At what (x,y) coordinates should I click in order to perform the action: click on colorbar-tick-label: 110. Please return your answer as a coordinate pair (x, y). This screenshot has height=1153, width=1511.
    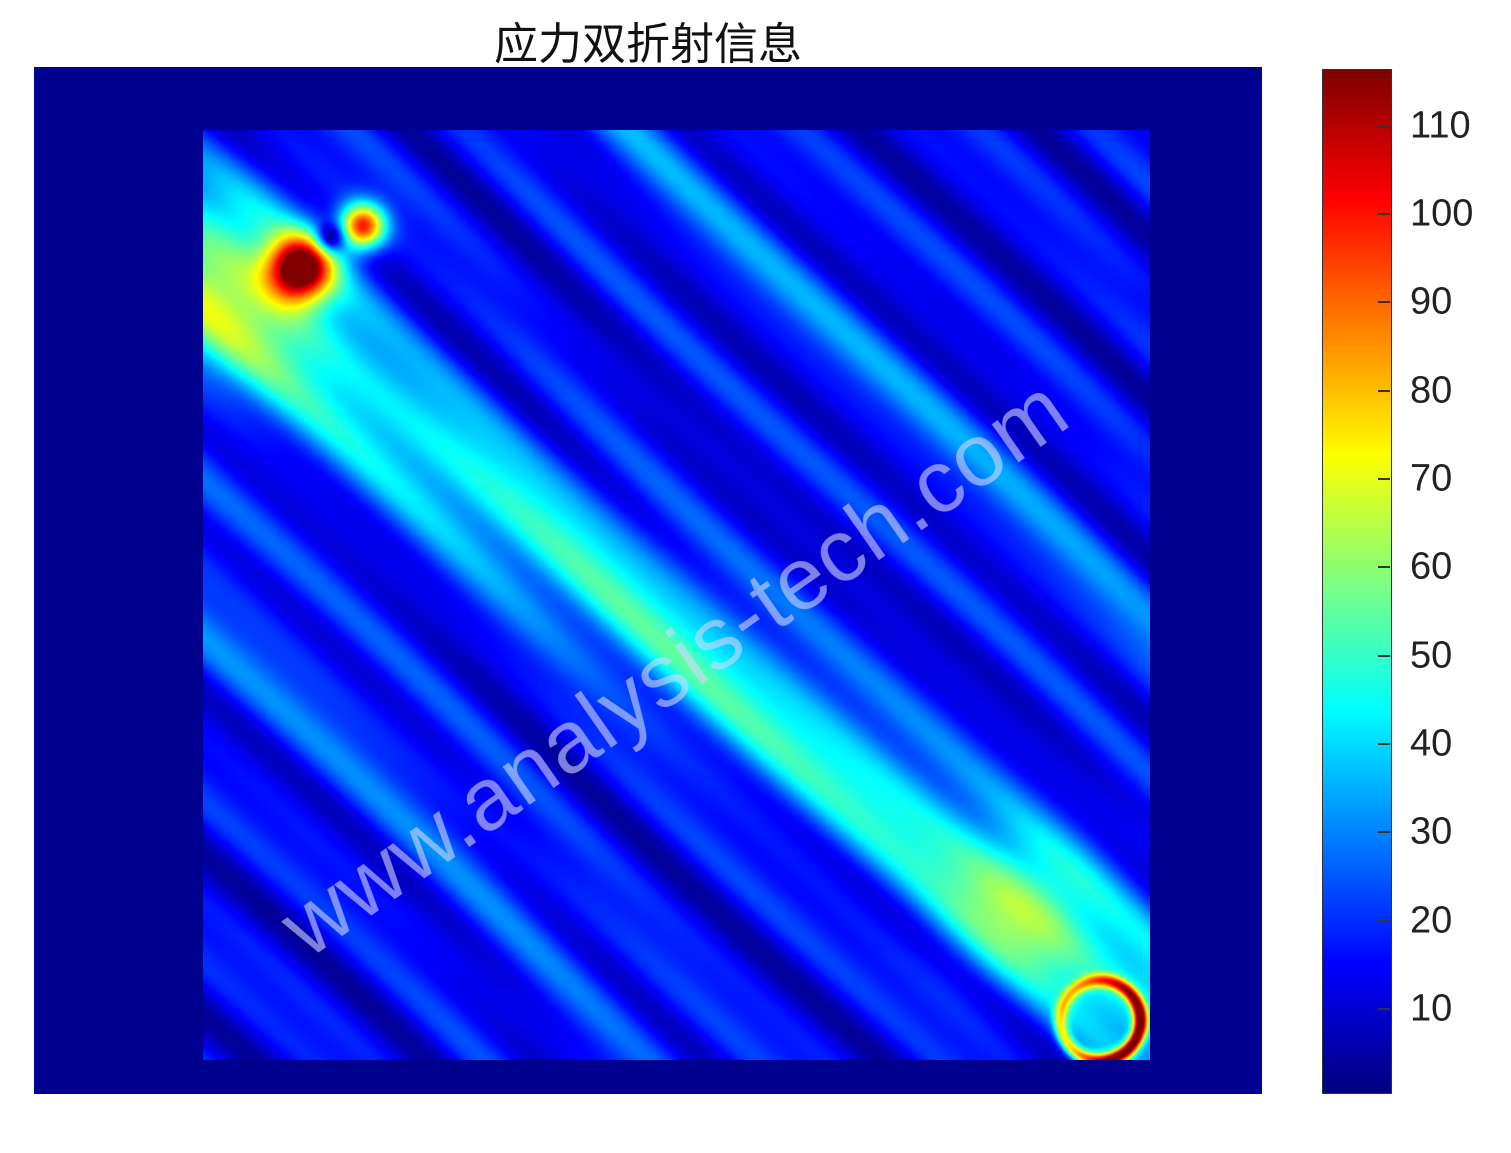
    Looking at the image, I should click on (1440, 125).